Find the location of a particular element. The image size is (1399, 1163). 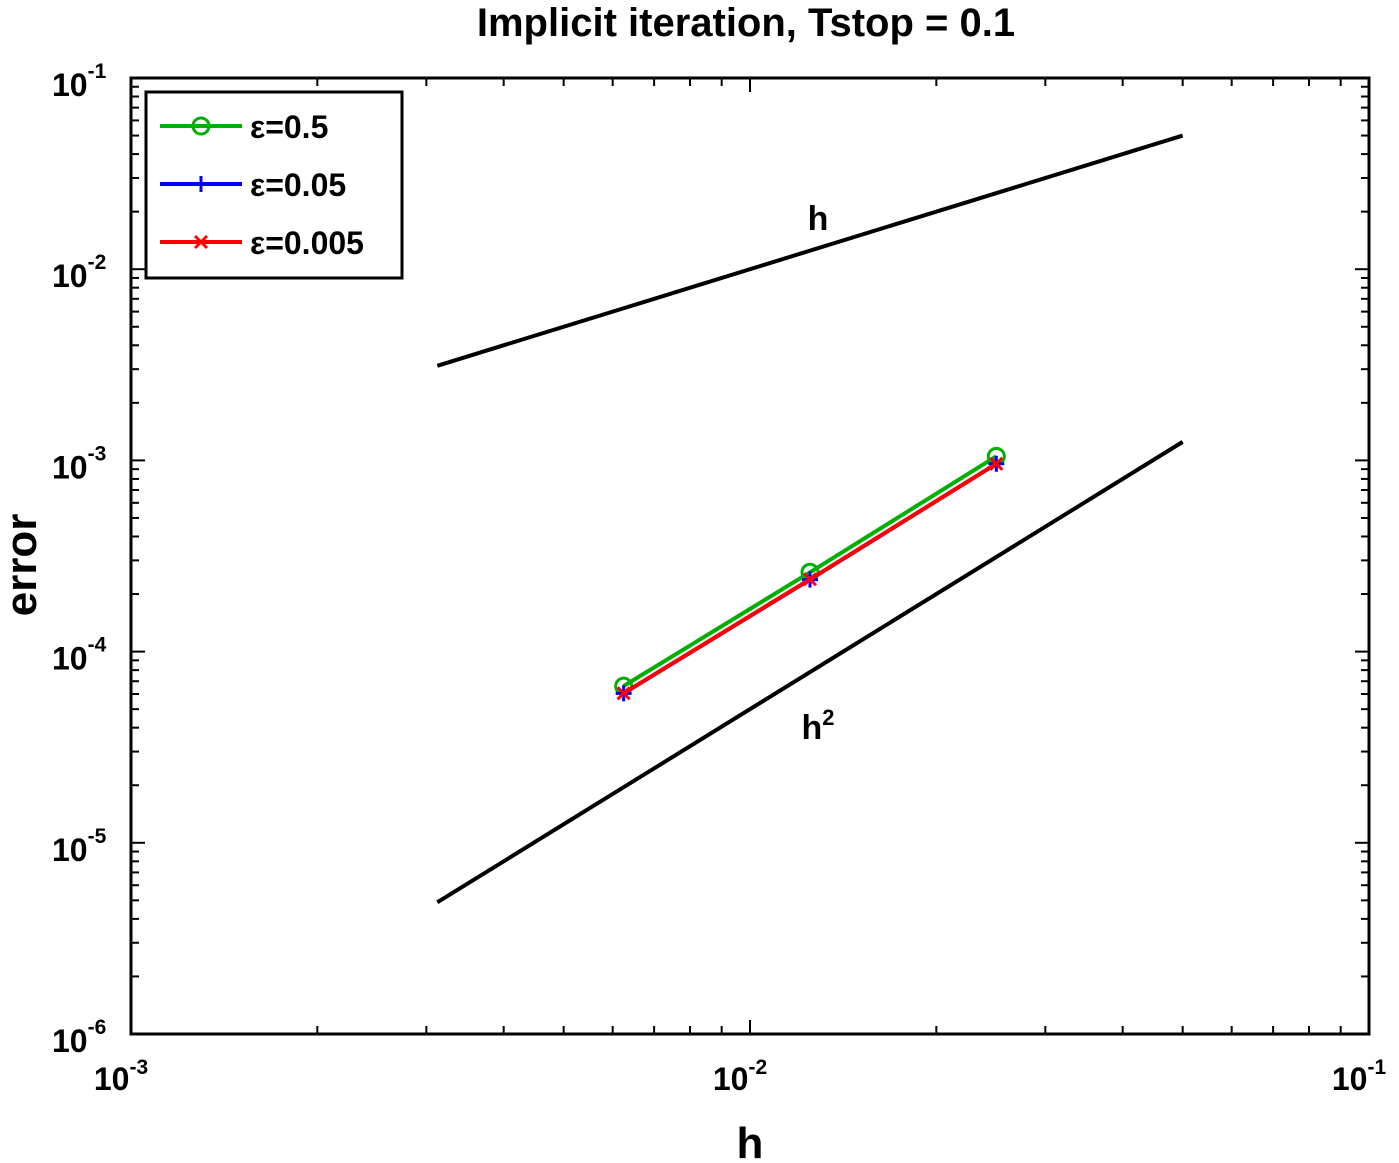

reference-line-label: h2 is located at coordinates (817, 726).